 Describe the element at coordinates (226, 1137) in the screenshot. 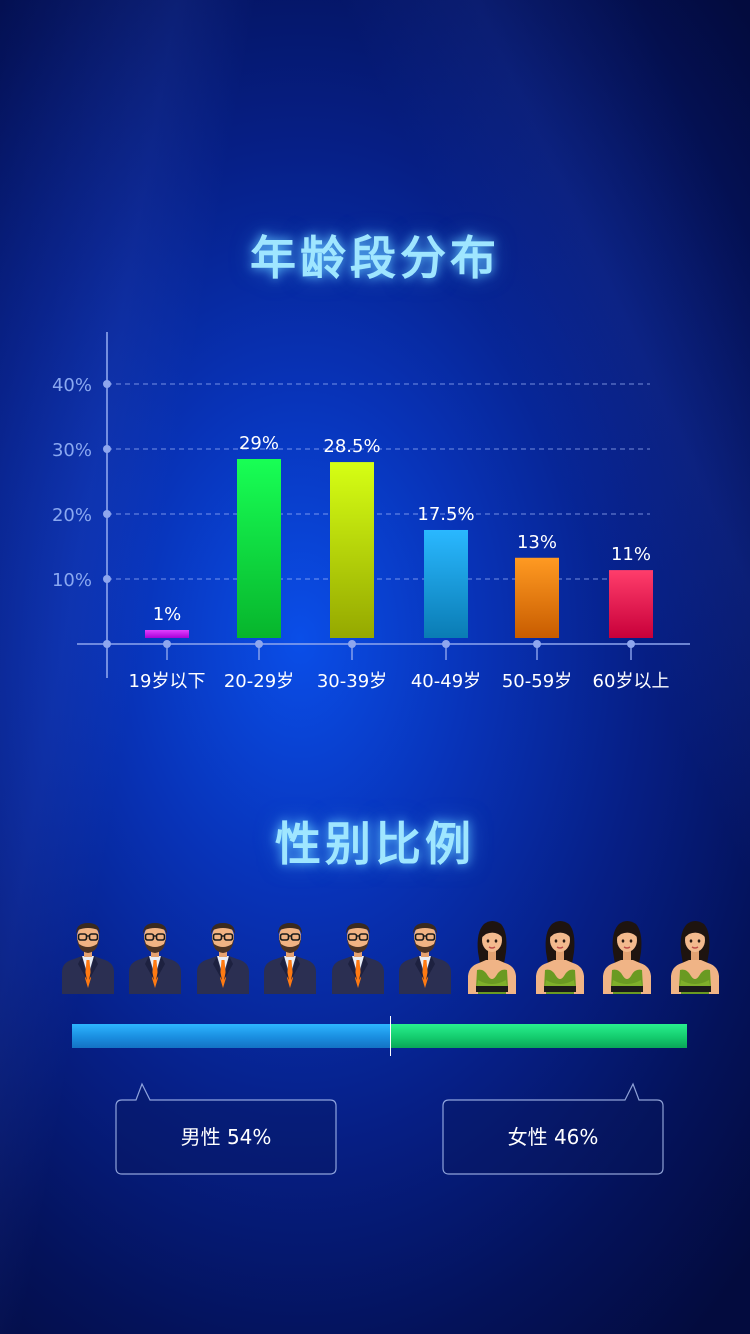

I see `male-percentage-label: 男性 54%` at that location.